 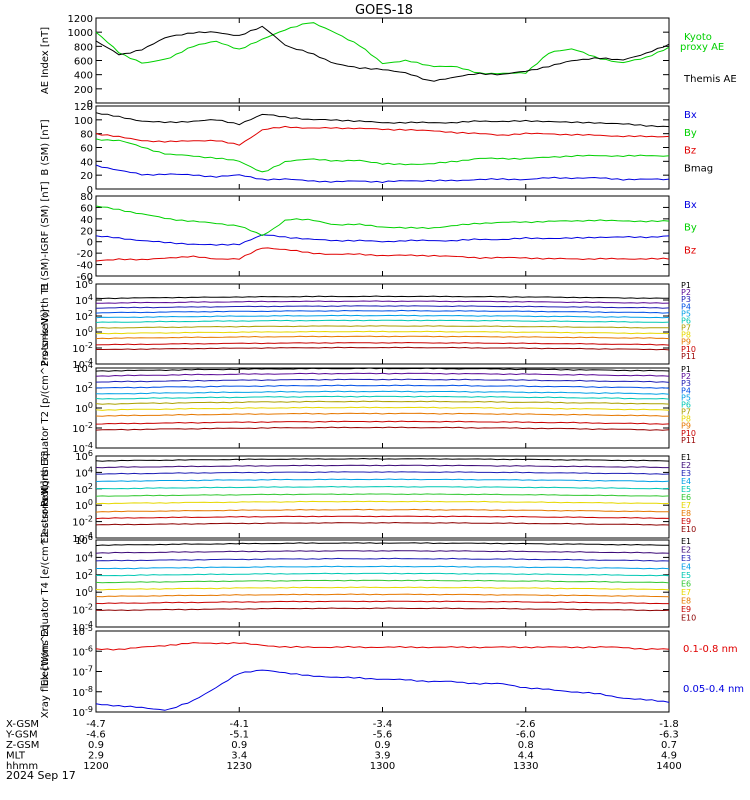 I want to click on legend-p3: P3, so click(x=686, y=299).